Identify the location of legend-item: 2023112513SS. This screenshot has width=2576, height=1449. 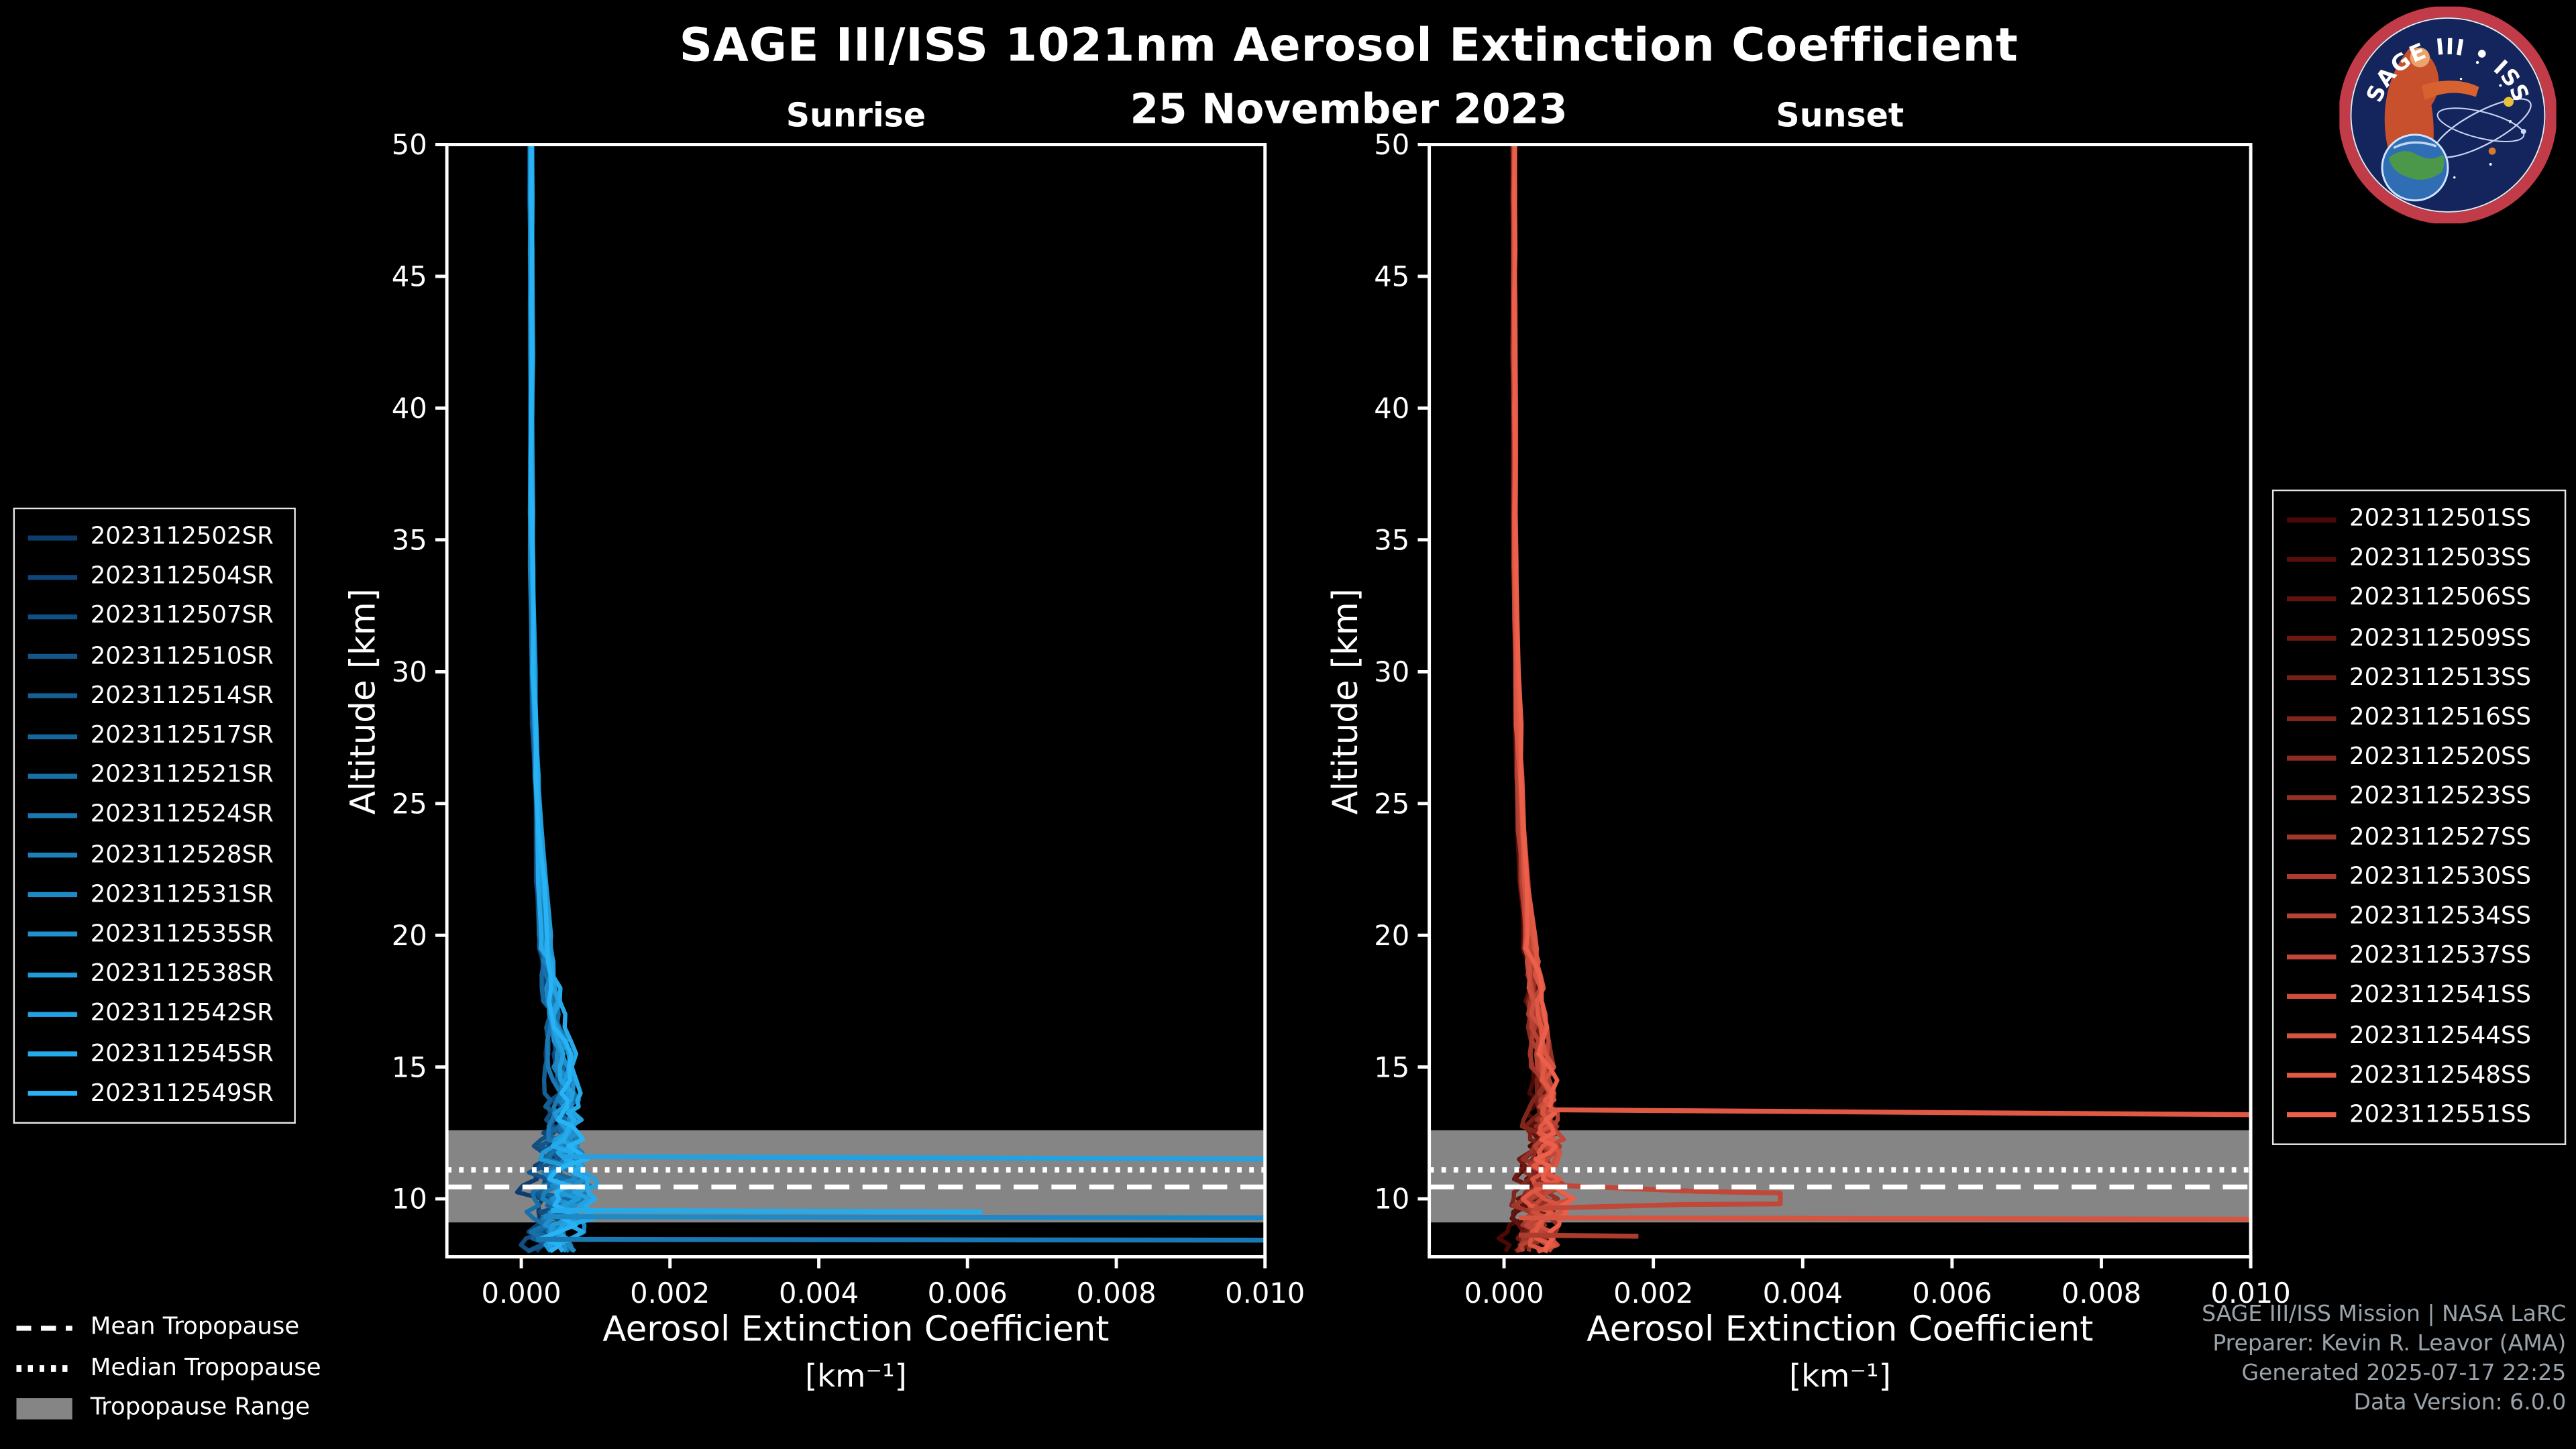
(2418, 678).